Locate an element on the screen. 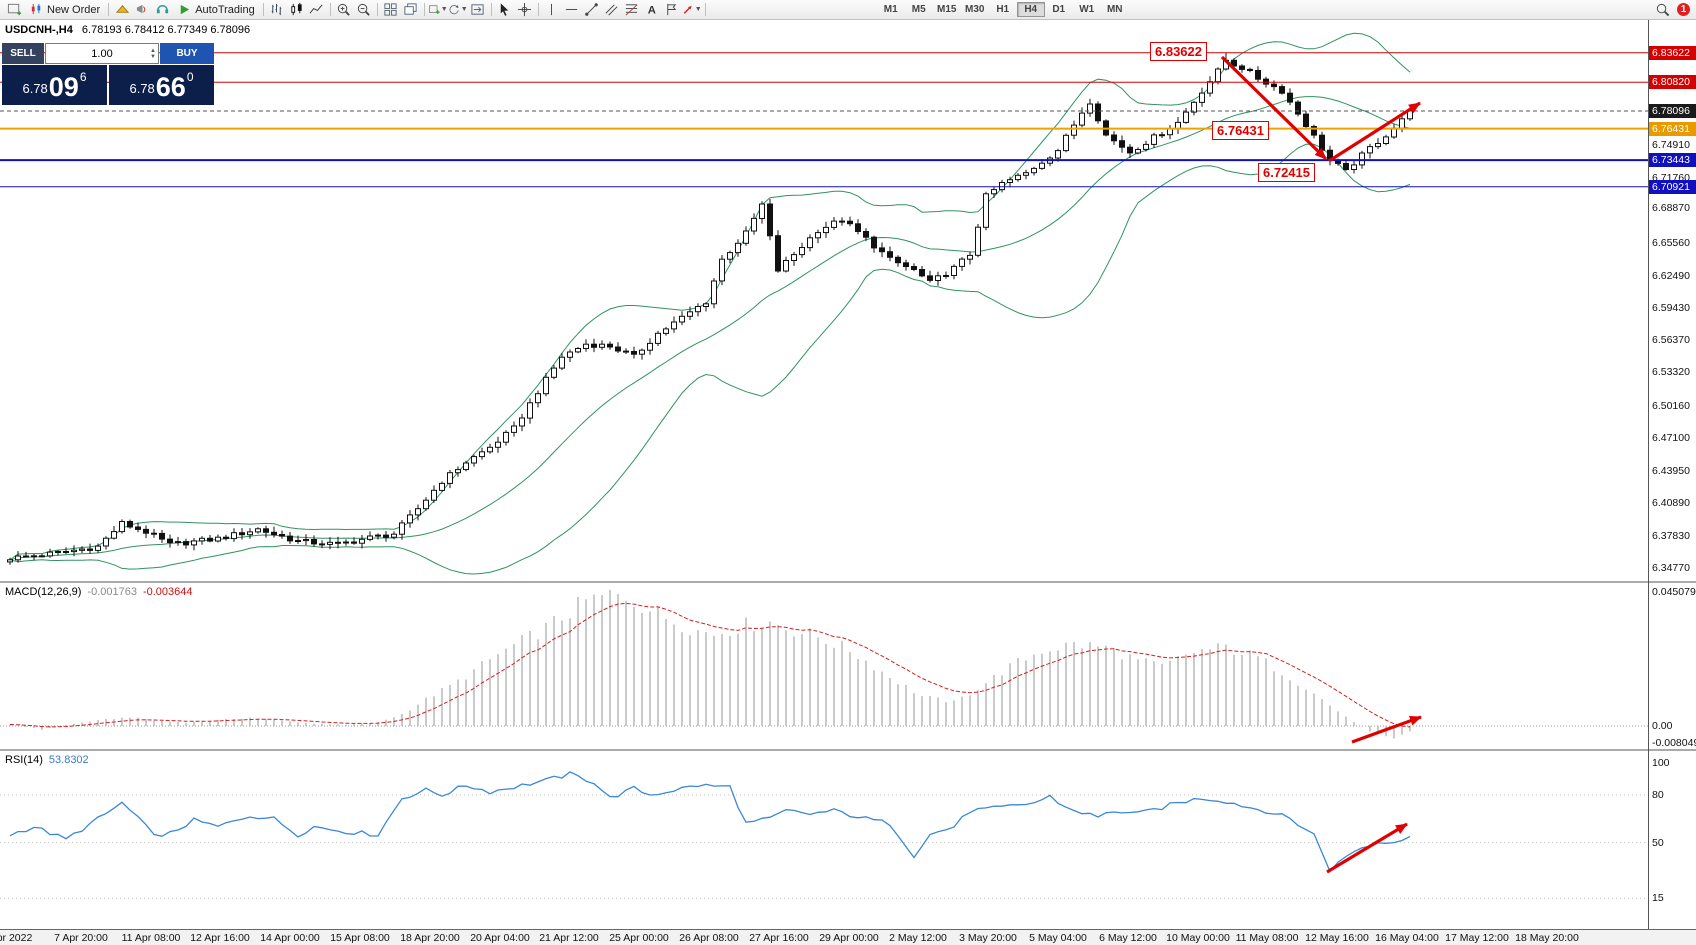 The image size is (1696, 945). rsi-indicator-label: RSI(14) 53.8302 is located at coordinates (47, 760).